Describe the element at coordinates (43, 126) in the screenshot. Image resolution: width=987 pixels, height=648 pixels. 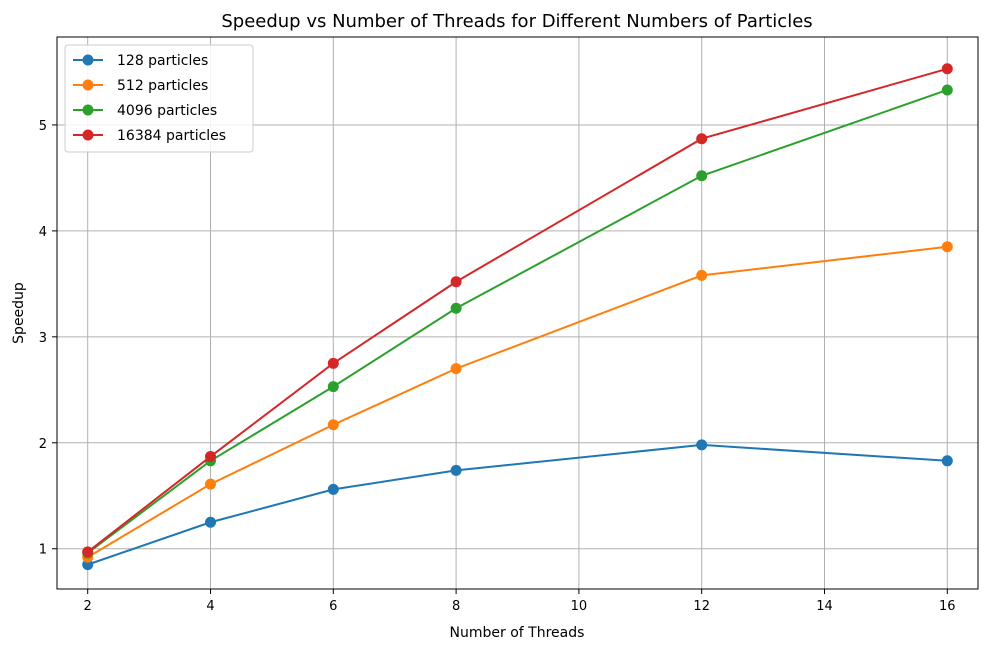
I see `y-tick-label: 5` at that location.